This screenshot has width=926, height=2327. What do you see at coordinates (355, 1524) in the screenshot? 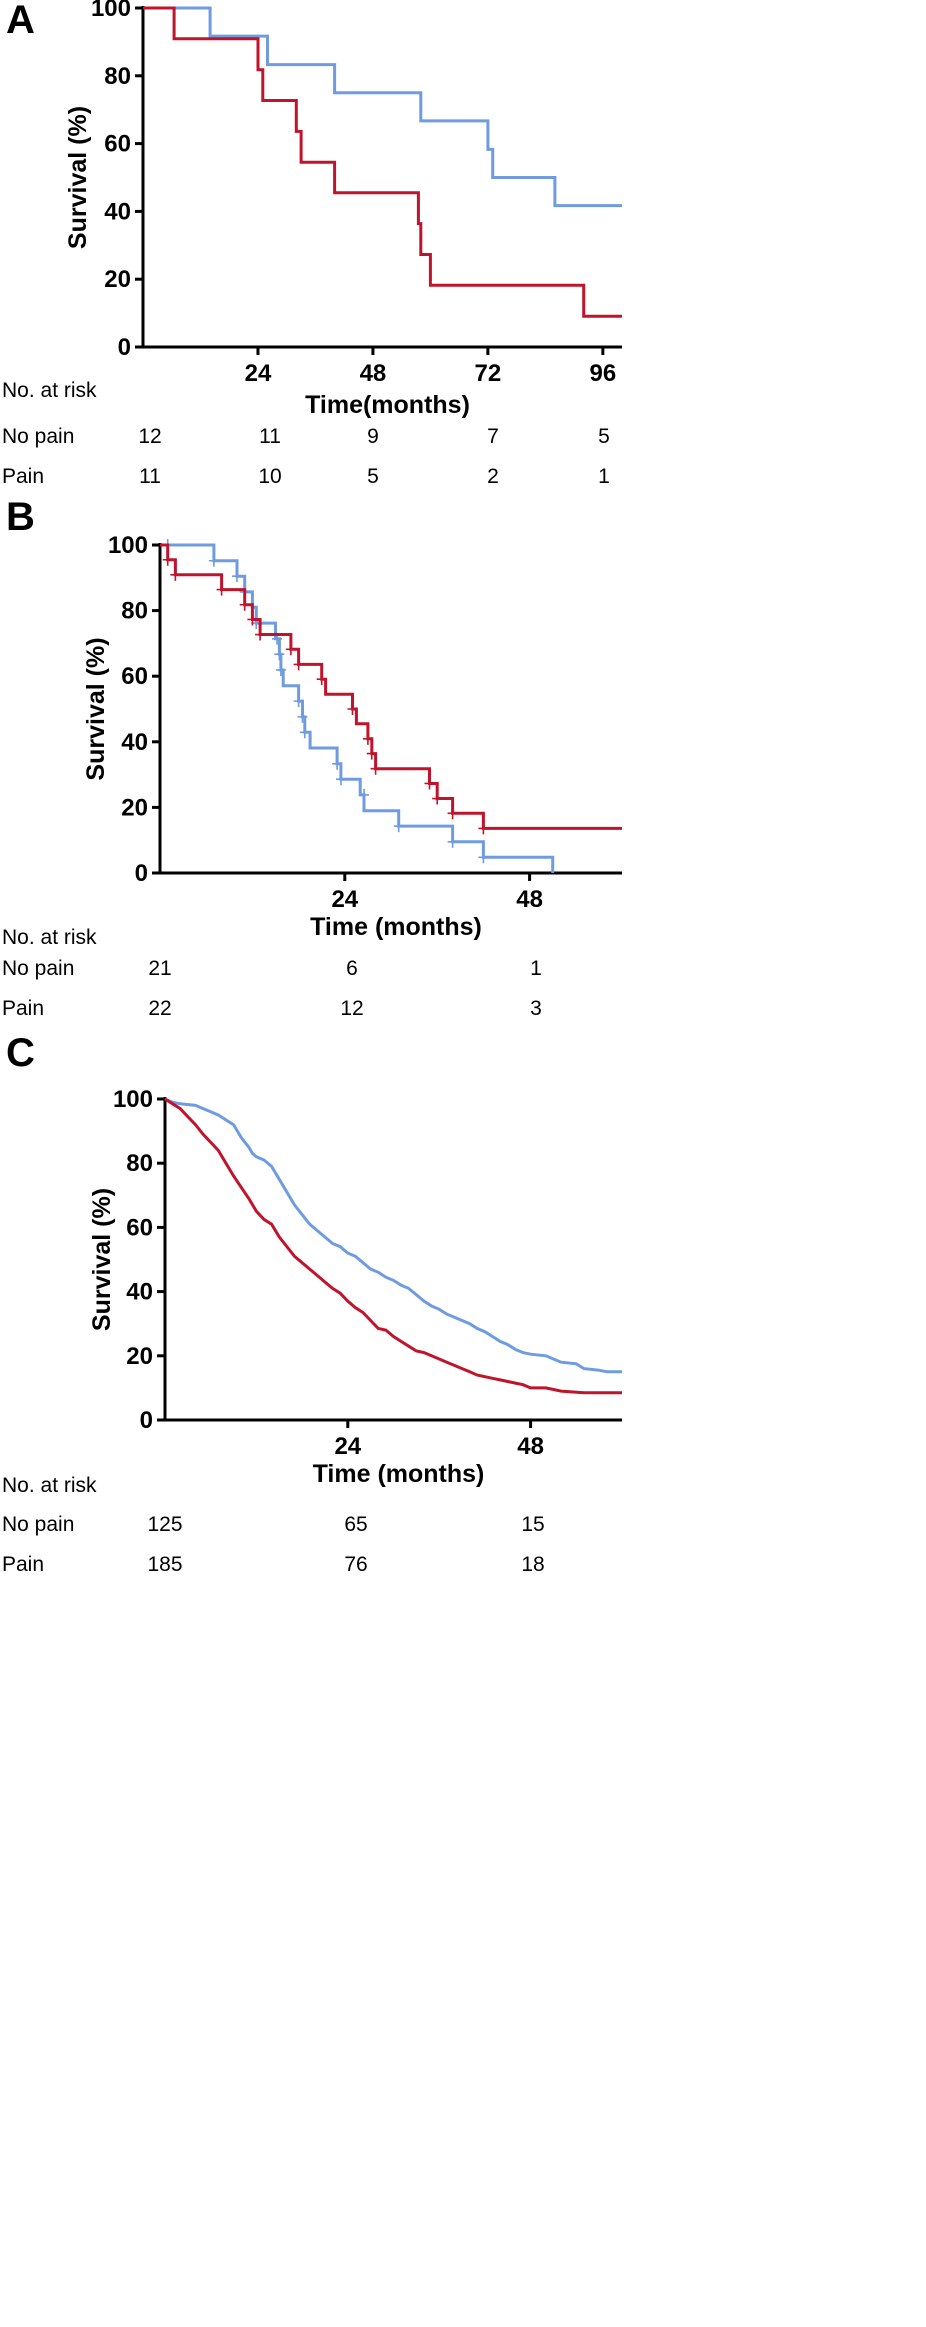
I see `risk-count: 65` at bounding box center [355, 1524].